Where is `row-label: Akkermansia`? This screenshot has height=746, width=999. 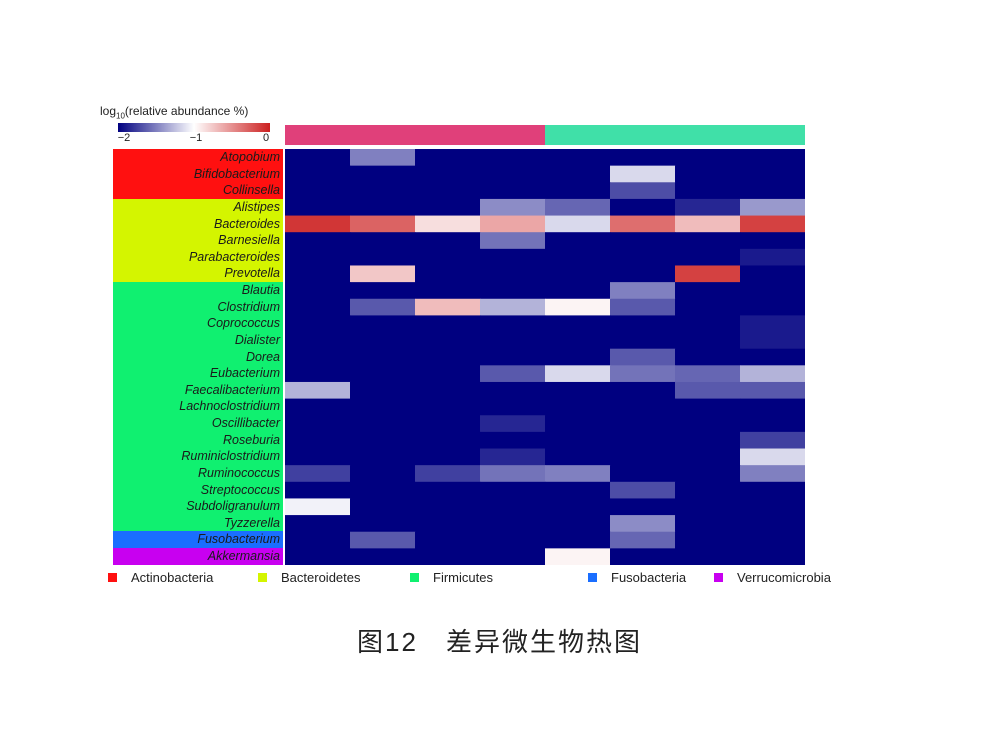 row-label: Akkermansia is located at coordinates (198, 556).